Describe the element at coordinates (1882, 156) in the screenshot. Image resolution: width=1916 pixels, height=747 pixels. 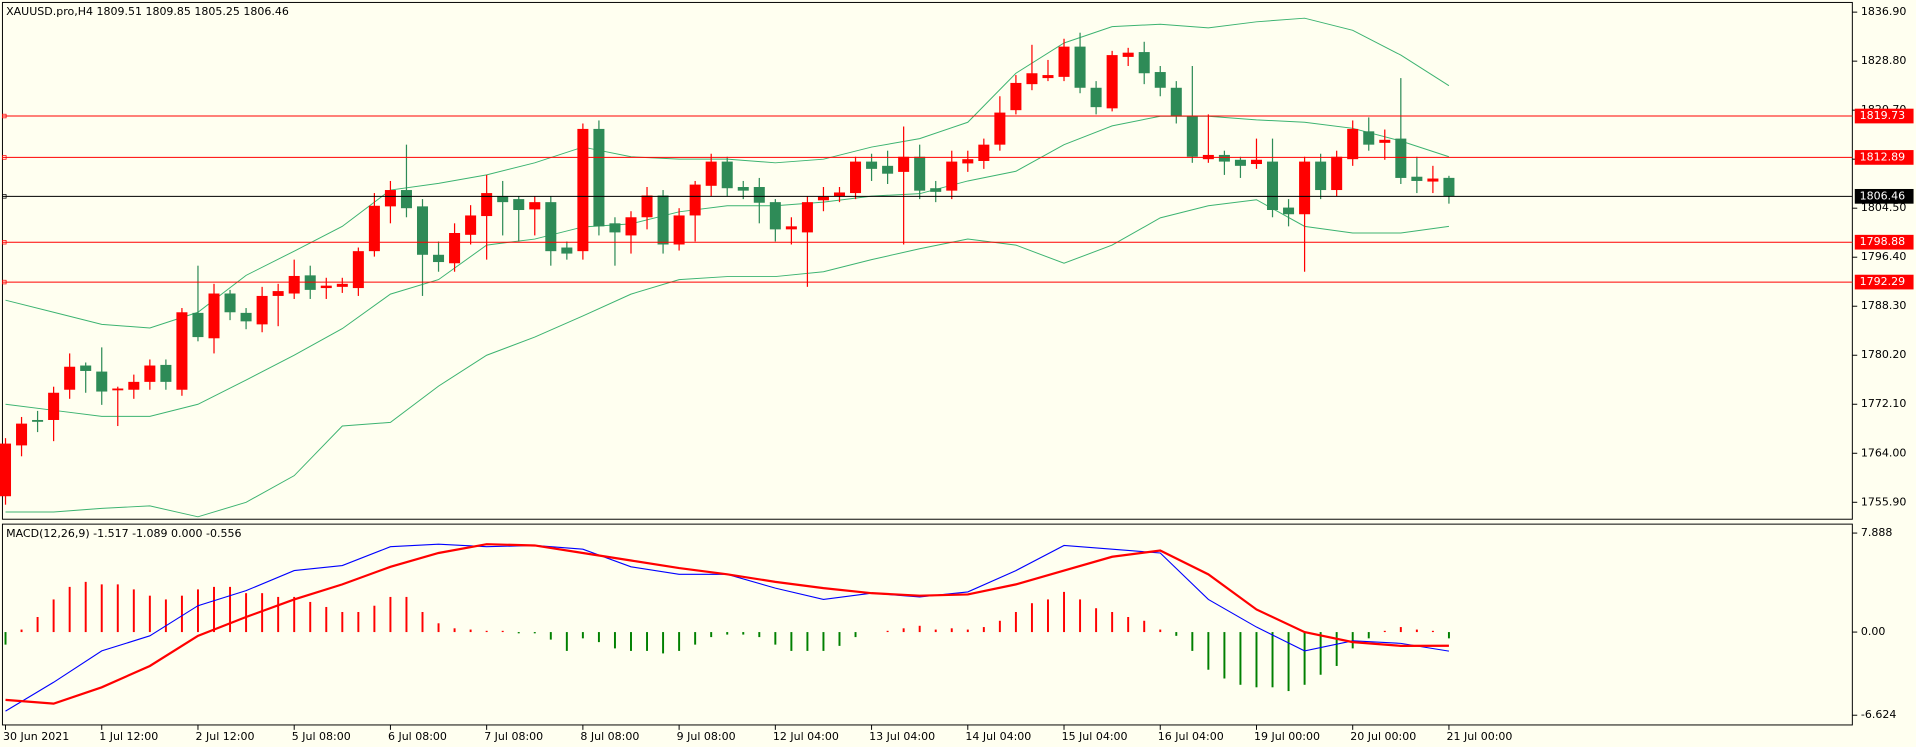
I see `level-label: 1812.89` at that location.